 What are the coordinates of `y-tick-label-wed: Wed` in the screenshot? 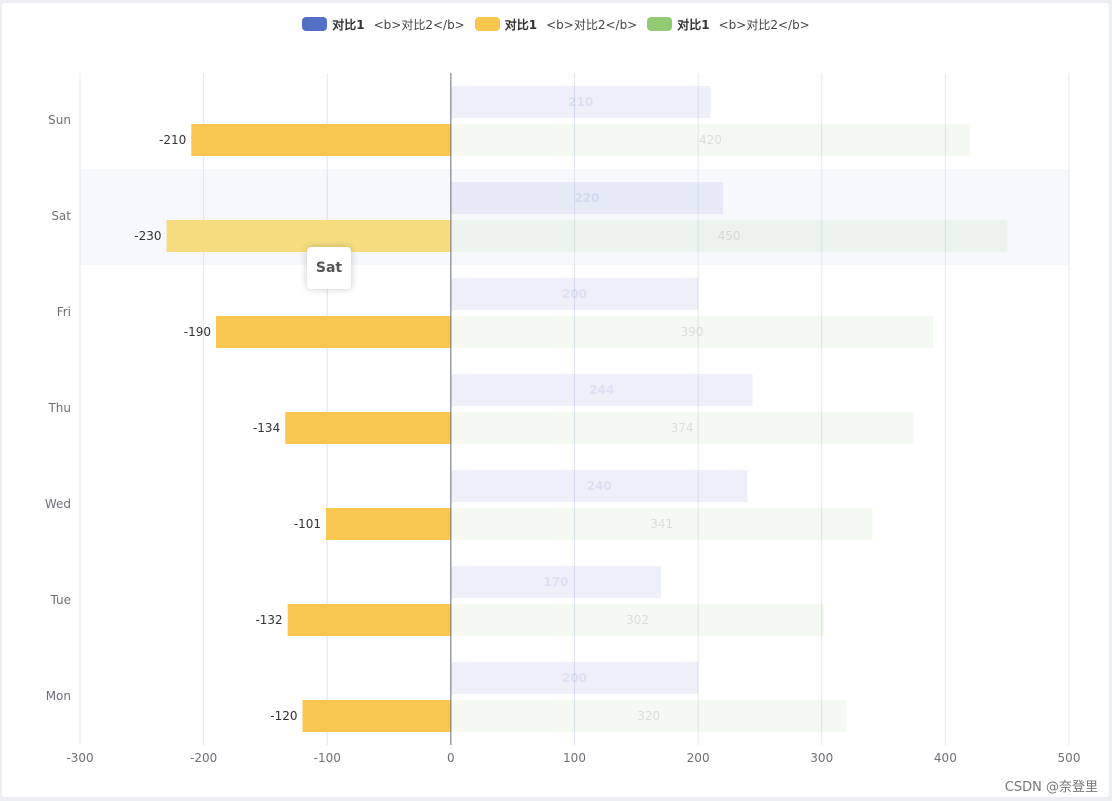 It's located at (58, 504).